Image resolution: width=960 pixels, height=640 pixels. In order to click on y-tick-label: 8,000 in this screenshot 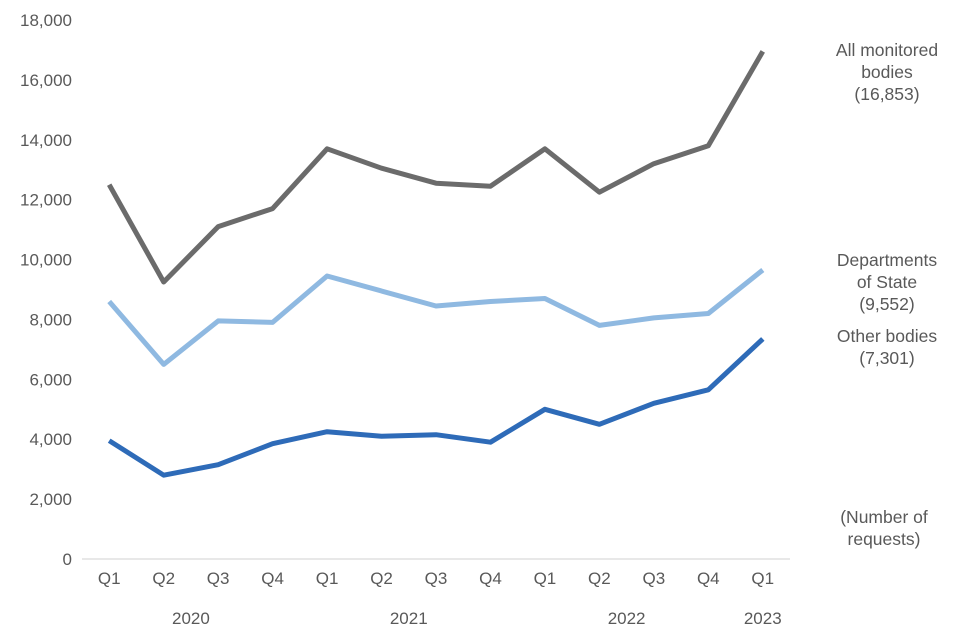, I will do `click(50, 319)`.